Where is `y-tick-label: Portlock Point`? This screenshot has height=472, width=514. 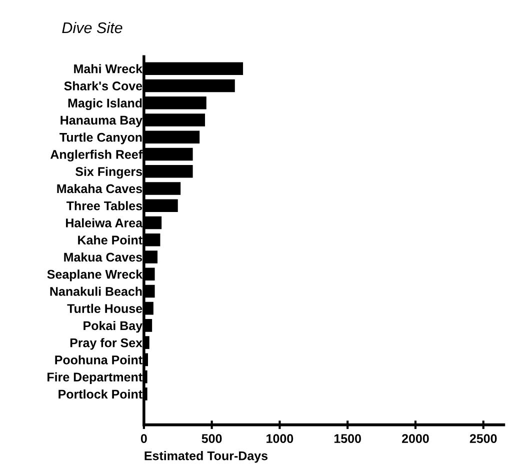
y-tick-label: Portlock Point is located at coordinates (100, 394).